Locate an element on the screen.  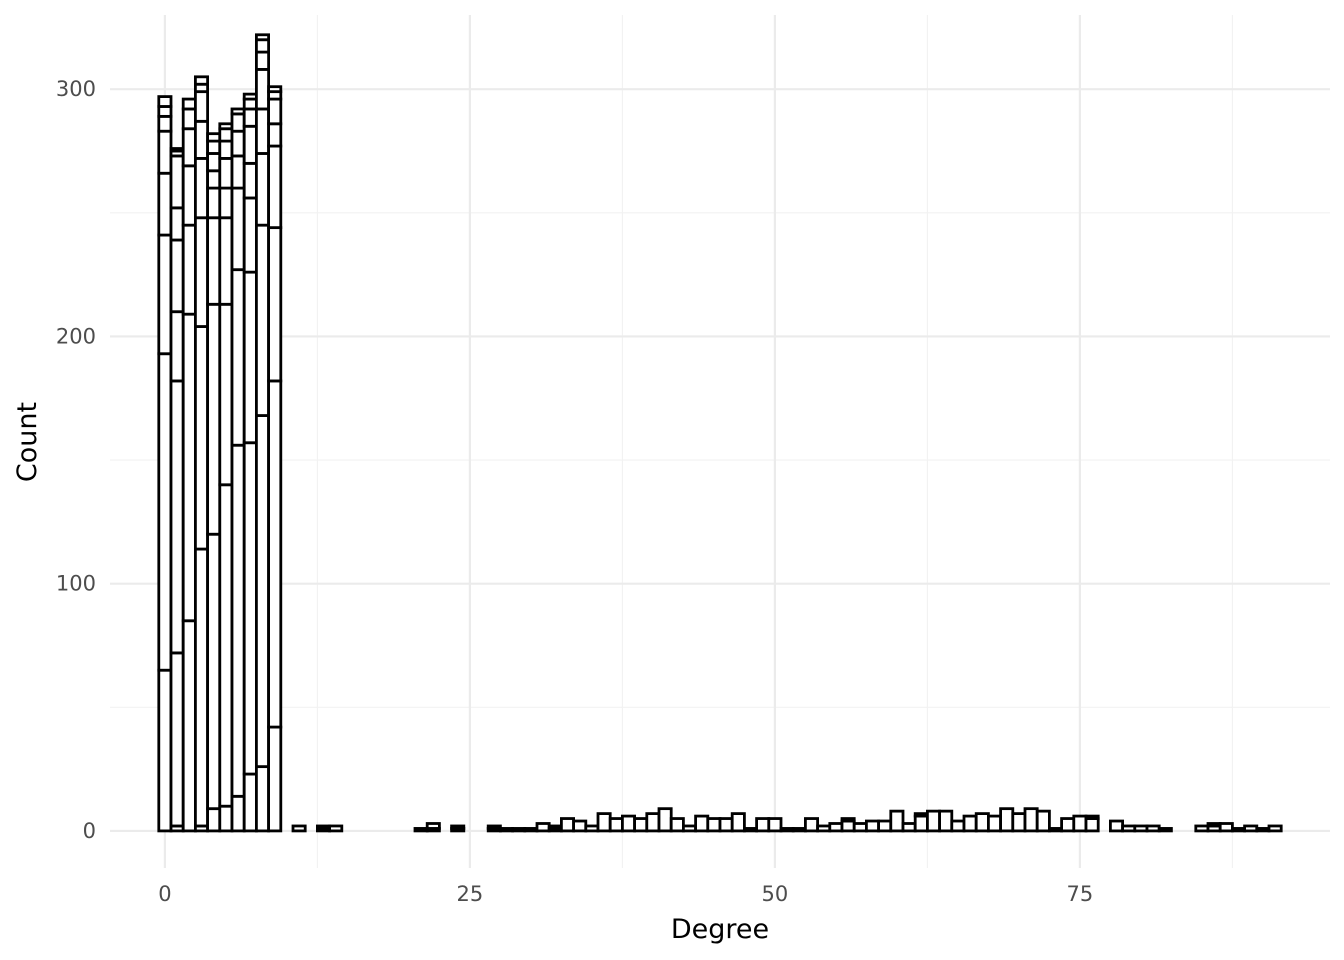
y-axis-ticks: 0 100 200 300 is located at coordinates (76, 460).